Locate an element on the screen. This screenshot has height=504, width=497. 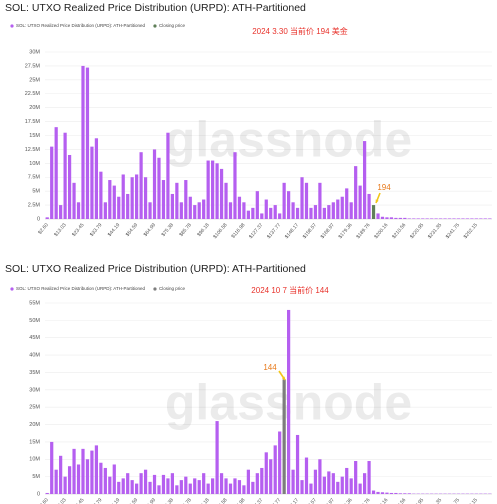
y-tick-label: 10M is located at coordinates (34, 460).